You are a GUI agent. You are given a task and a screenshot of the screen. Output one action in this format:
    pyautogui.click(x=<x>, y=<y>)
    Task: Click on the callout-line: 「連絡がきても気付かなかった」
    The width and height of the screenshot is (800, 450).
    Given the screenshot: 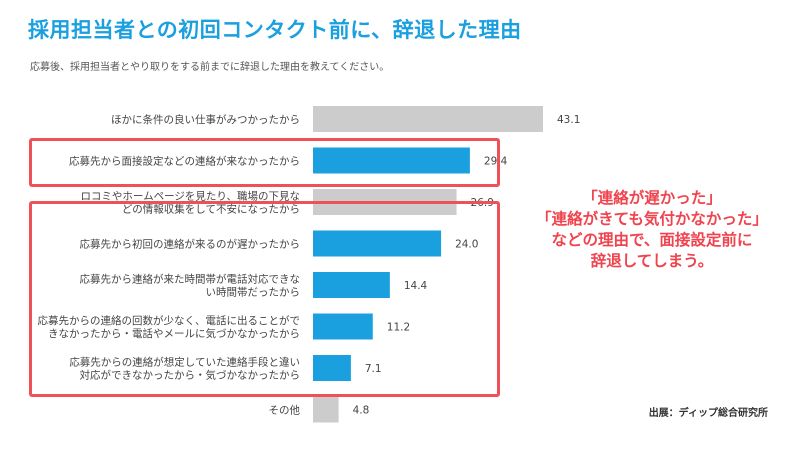 What is the action you would take?
    pyautogui.click(x=652, y=219)
    